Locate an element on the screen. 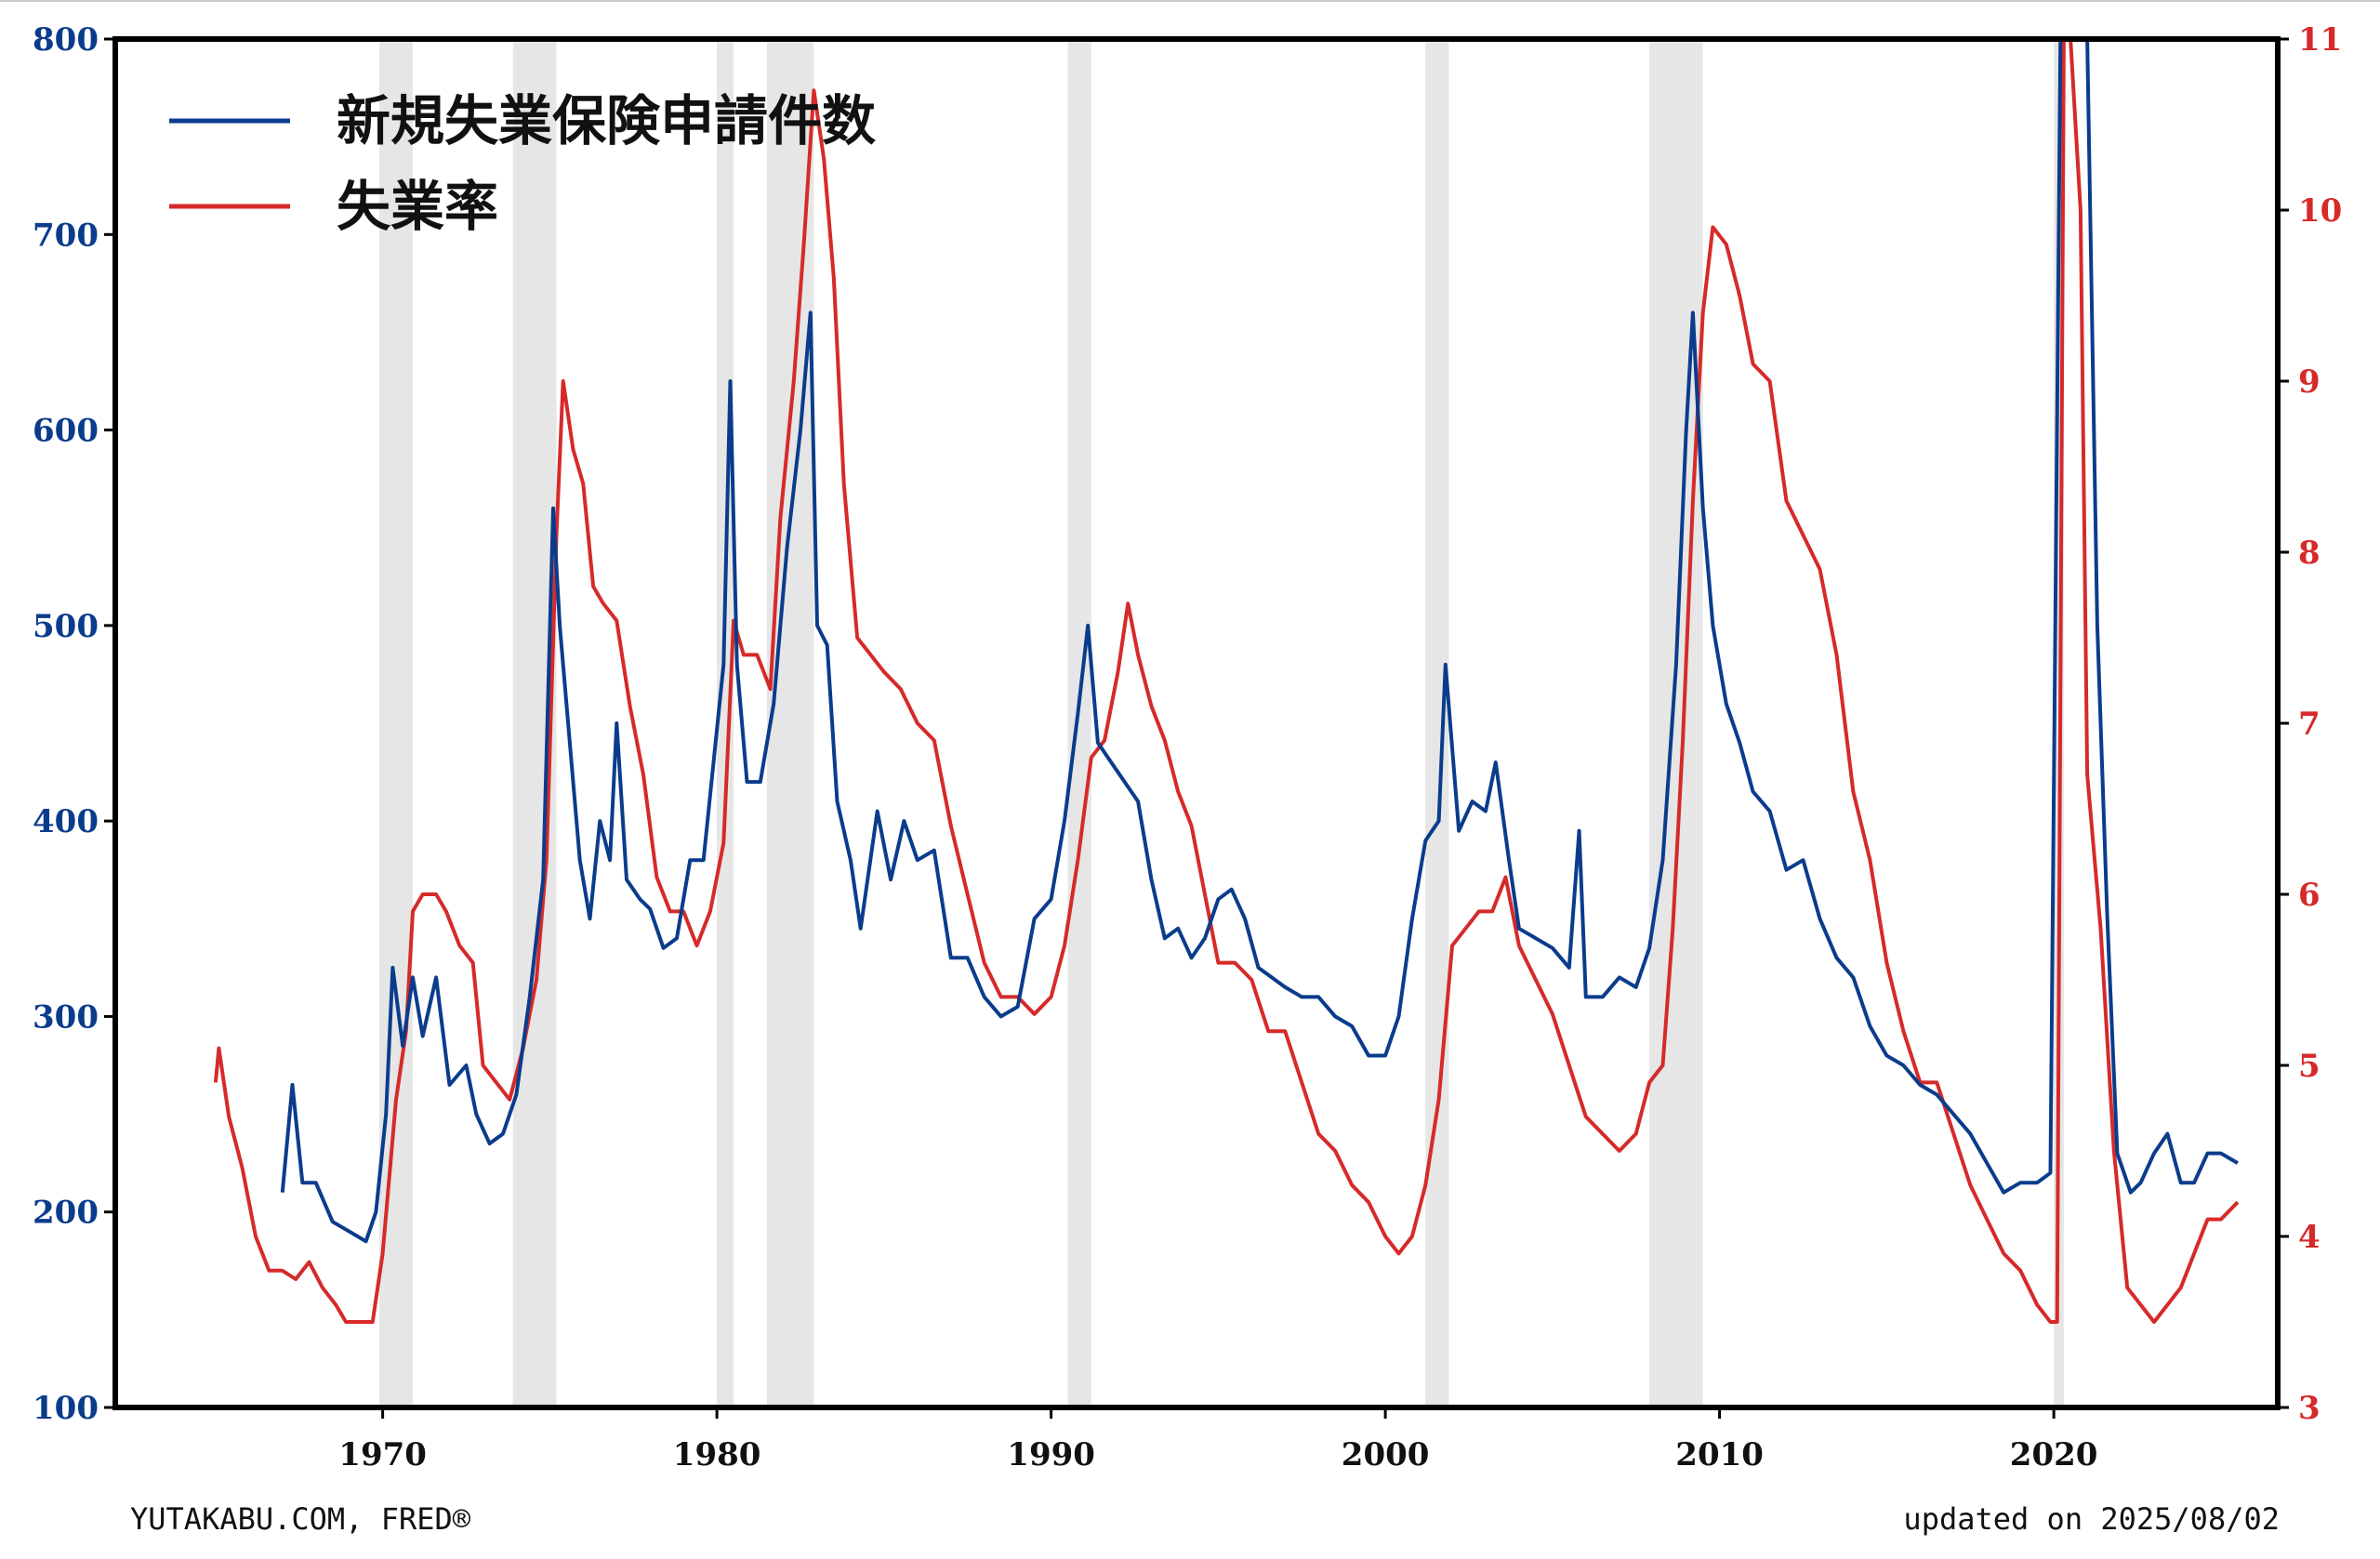  y-right-tick-label-8: 8 is located at coordinates (2309, 553).